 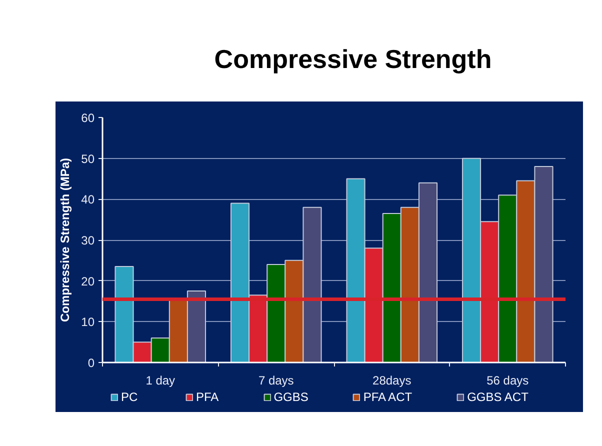 What do you see at coordinates (88, 159) in the screenshot?
I see `y-tick-label: 50` at bounding box center [88, 159].